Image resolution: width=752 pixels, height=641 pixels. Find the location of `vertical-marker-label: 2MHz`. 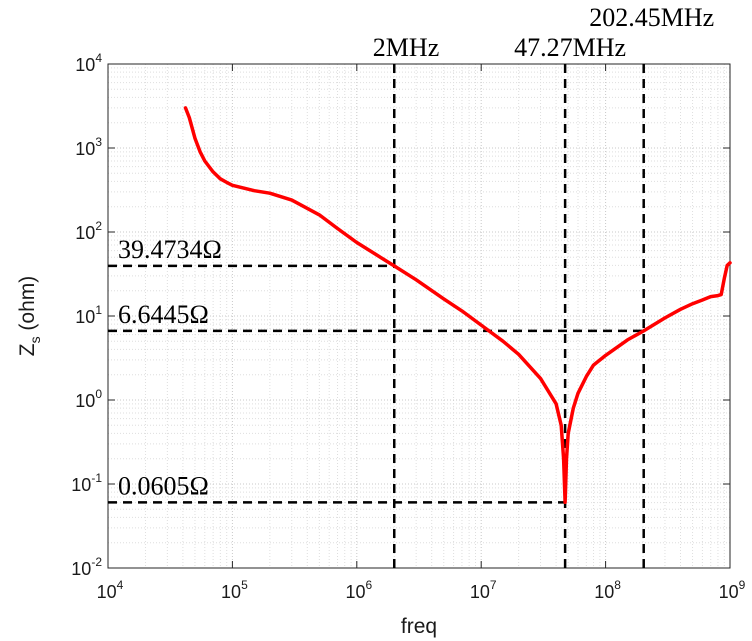

vertical-marker-label: 2MHz is located at coordinates (406, 47).